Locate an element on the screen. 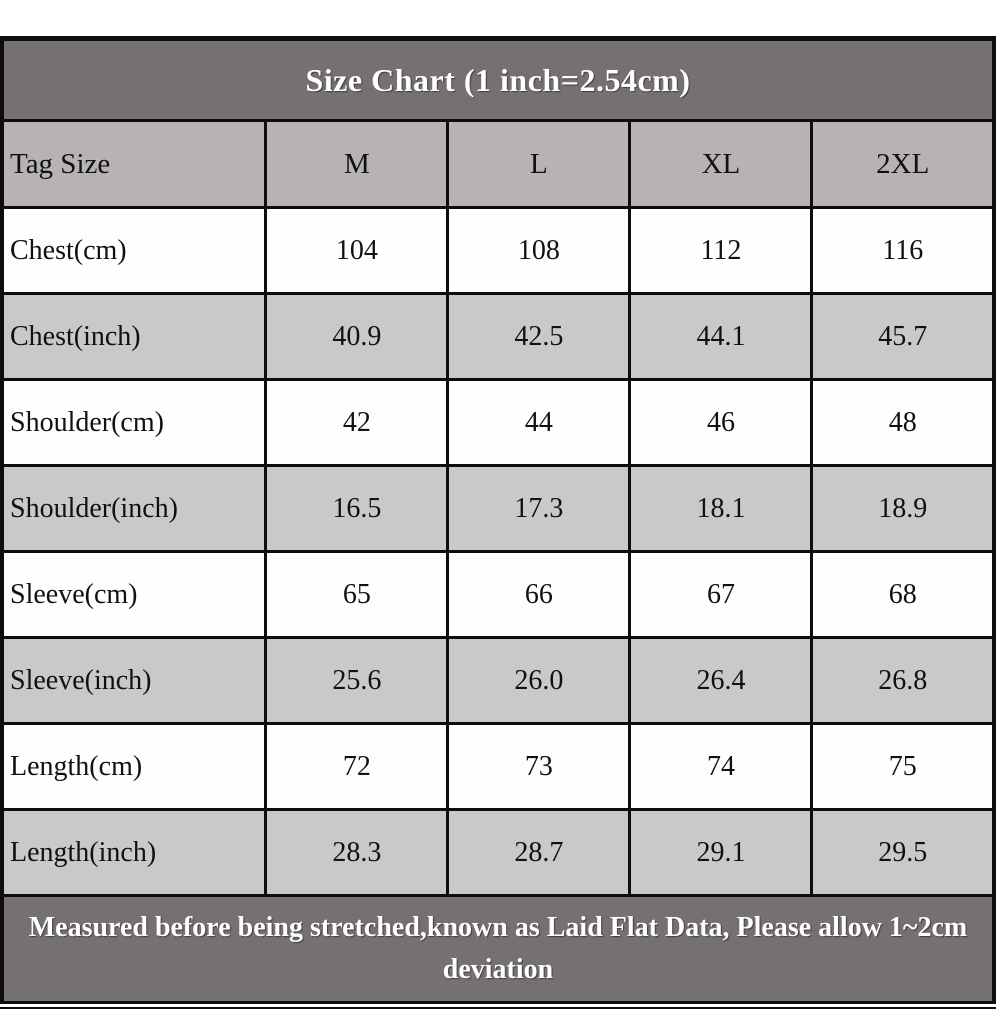 This screenshot has width=1001, height=1009. table-row: Length(inch) 28.3 28.7 29.1 29.5 is located at coordinates (498, 852).